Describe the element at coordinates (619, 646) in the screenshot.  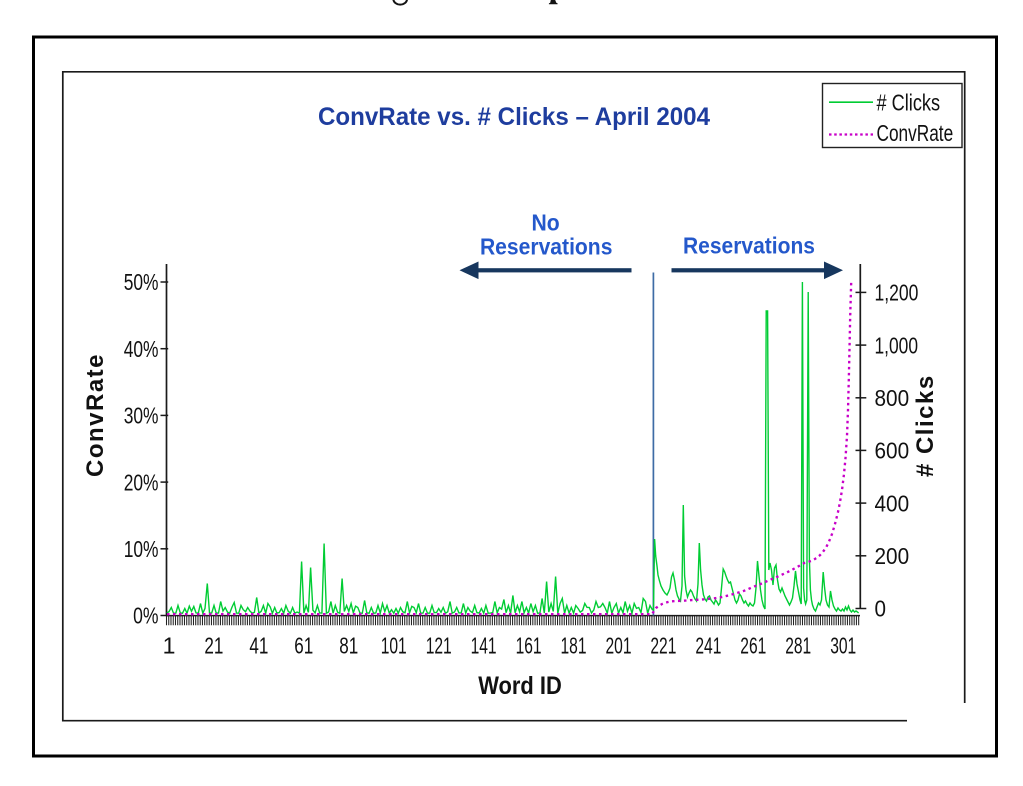
I see `svg-text: 201` at that location.